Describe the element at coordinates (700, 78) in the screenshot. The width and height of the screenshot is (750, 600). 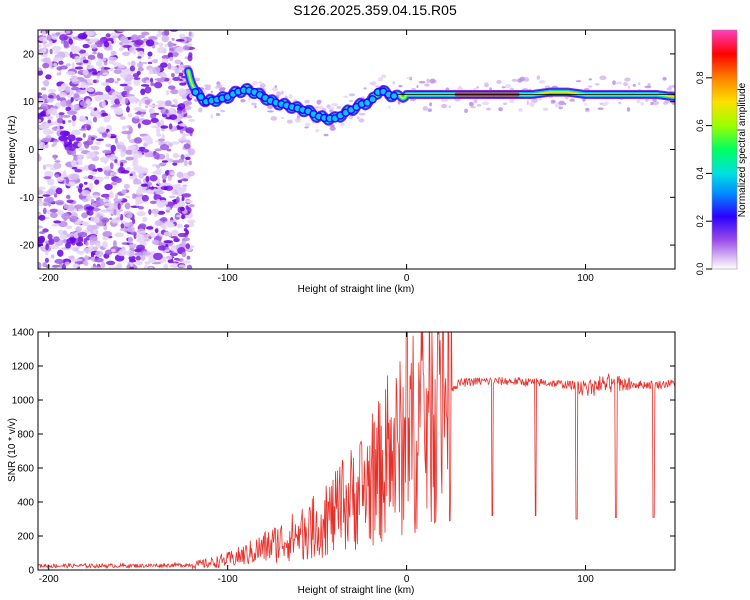
I see `colorbar-tick-label: 0.8` at that location.